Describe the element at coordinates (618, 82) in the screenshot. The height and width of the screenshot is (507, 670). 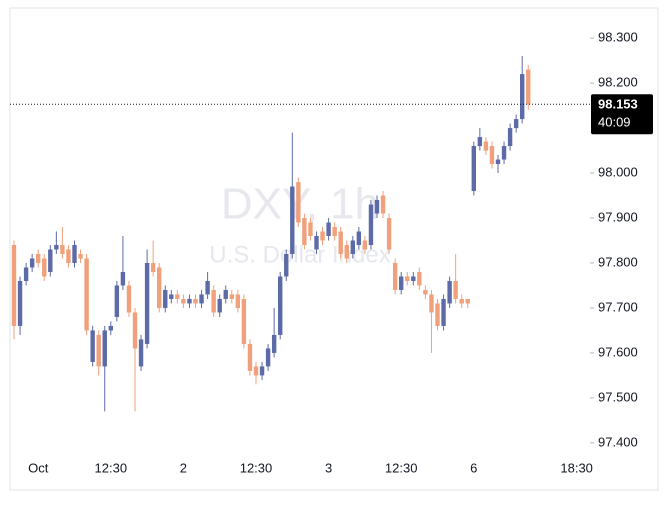
I see `y-tick-label: 98.200` at that location.